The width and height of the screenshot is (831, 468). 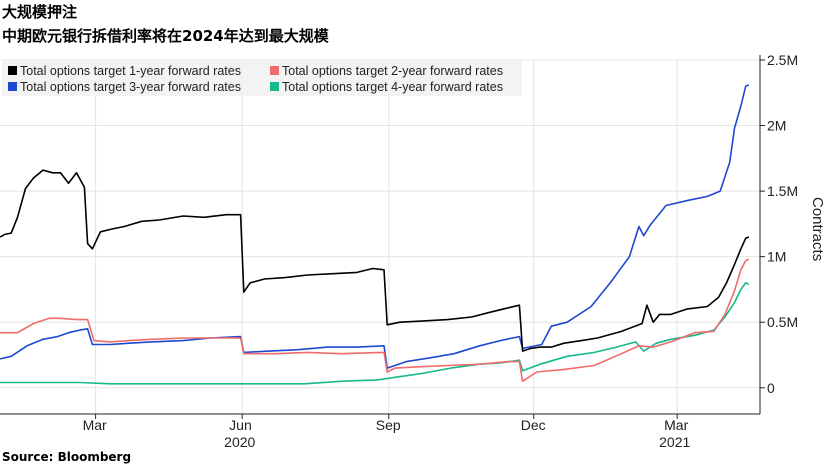 What do you see at coordinates (817, 229) in the screenshot?
I see `y-axis-title: Contracts` at bounding box center [817, 229].